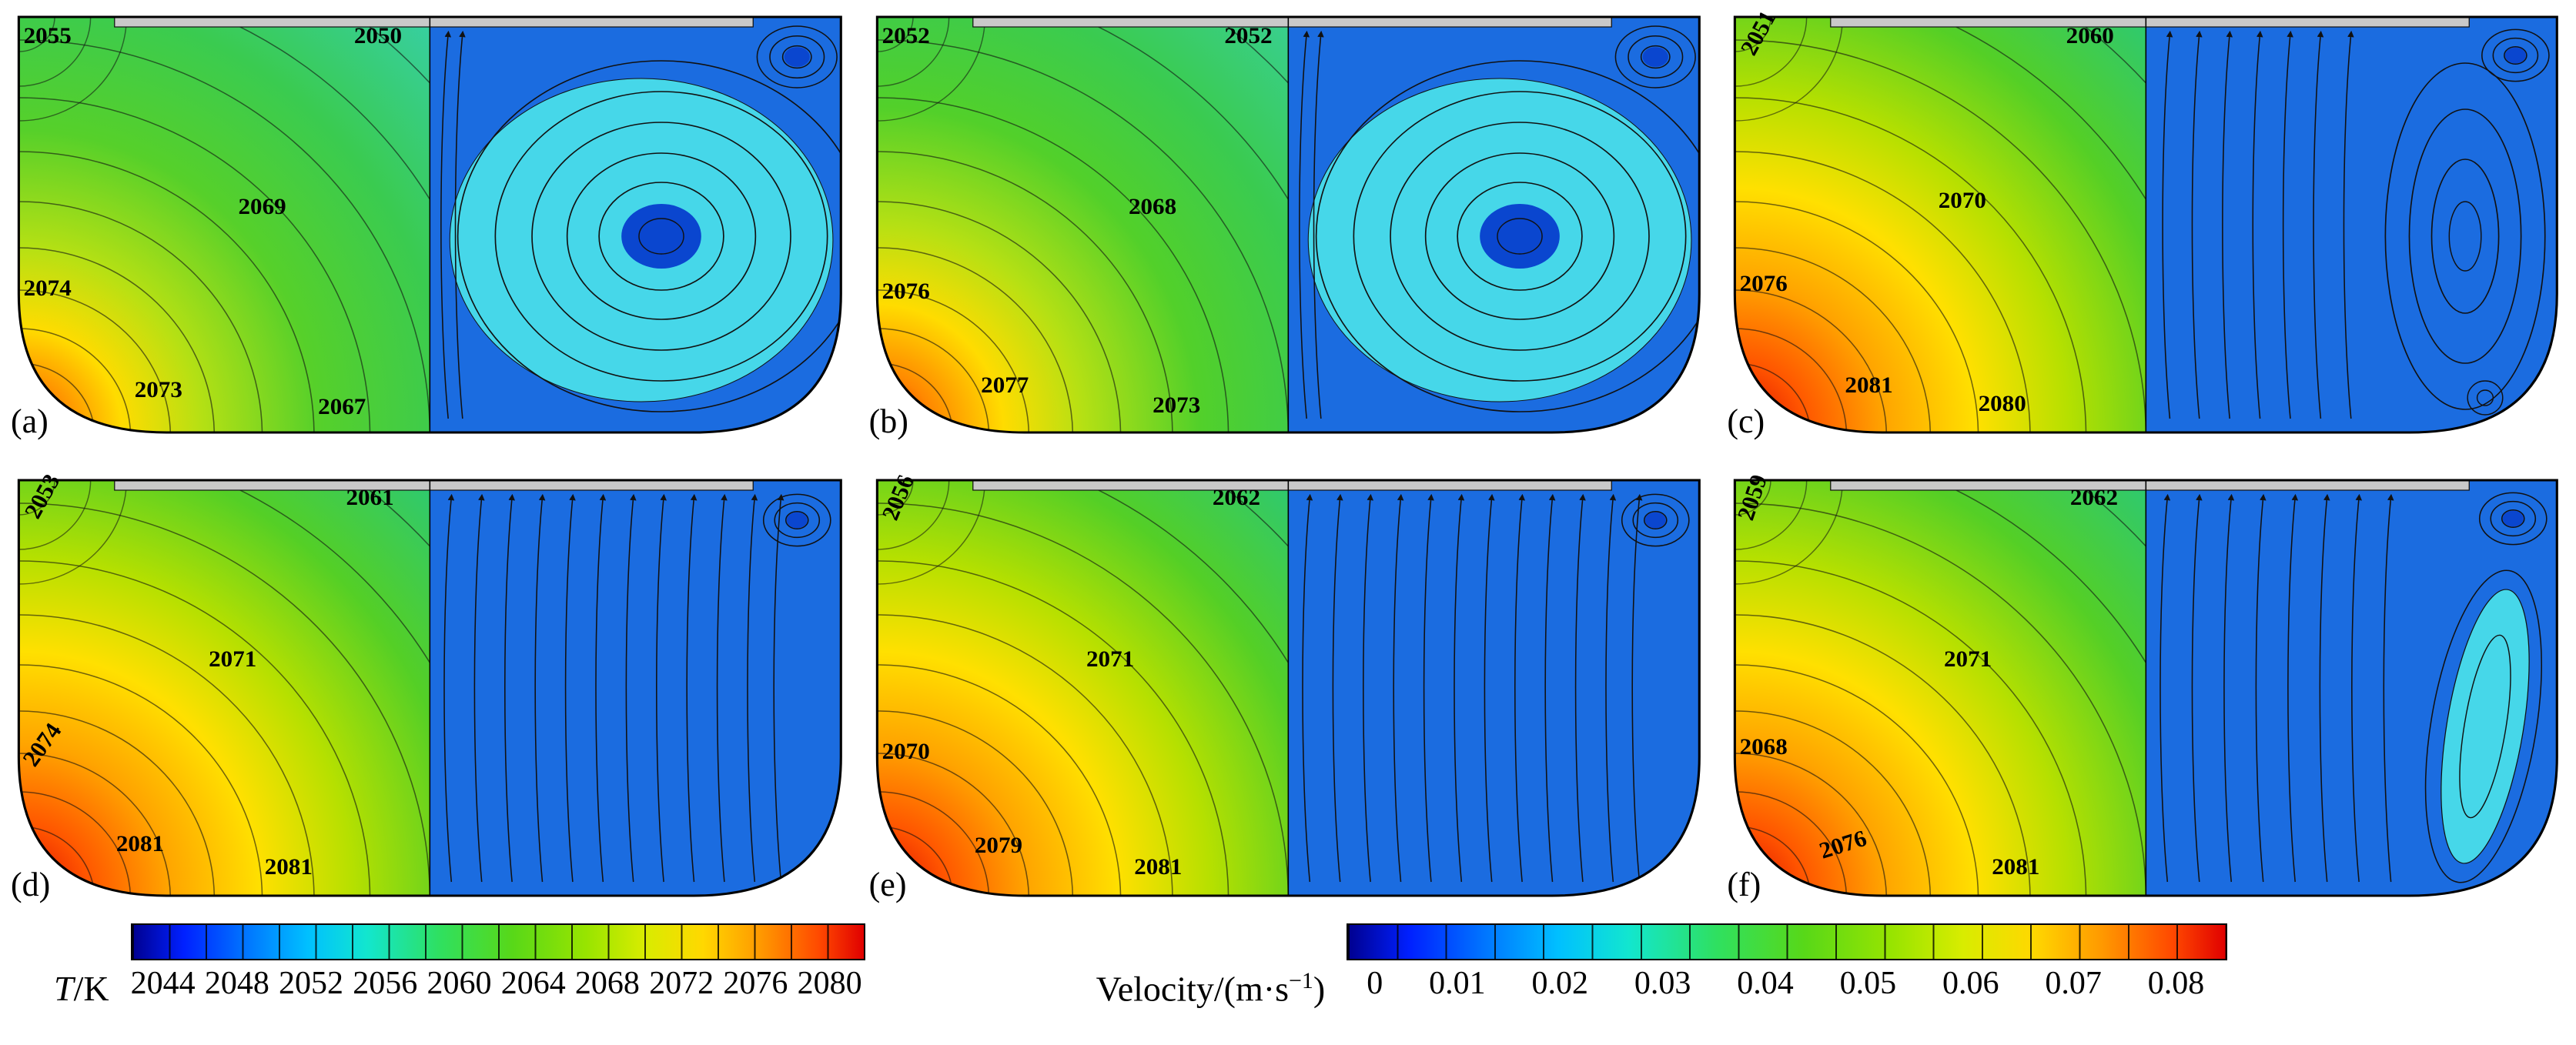 The height and width of the screenshot is (1045, 2576). What do you see at coordinates (682, 983) in the screenshot?
I see `tick-label: 2072` at bounding box center [682, 983].